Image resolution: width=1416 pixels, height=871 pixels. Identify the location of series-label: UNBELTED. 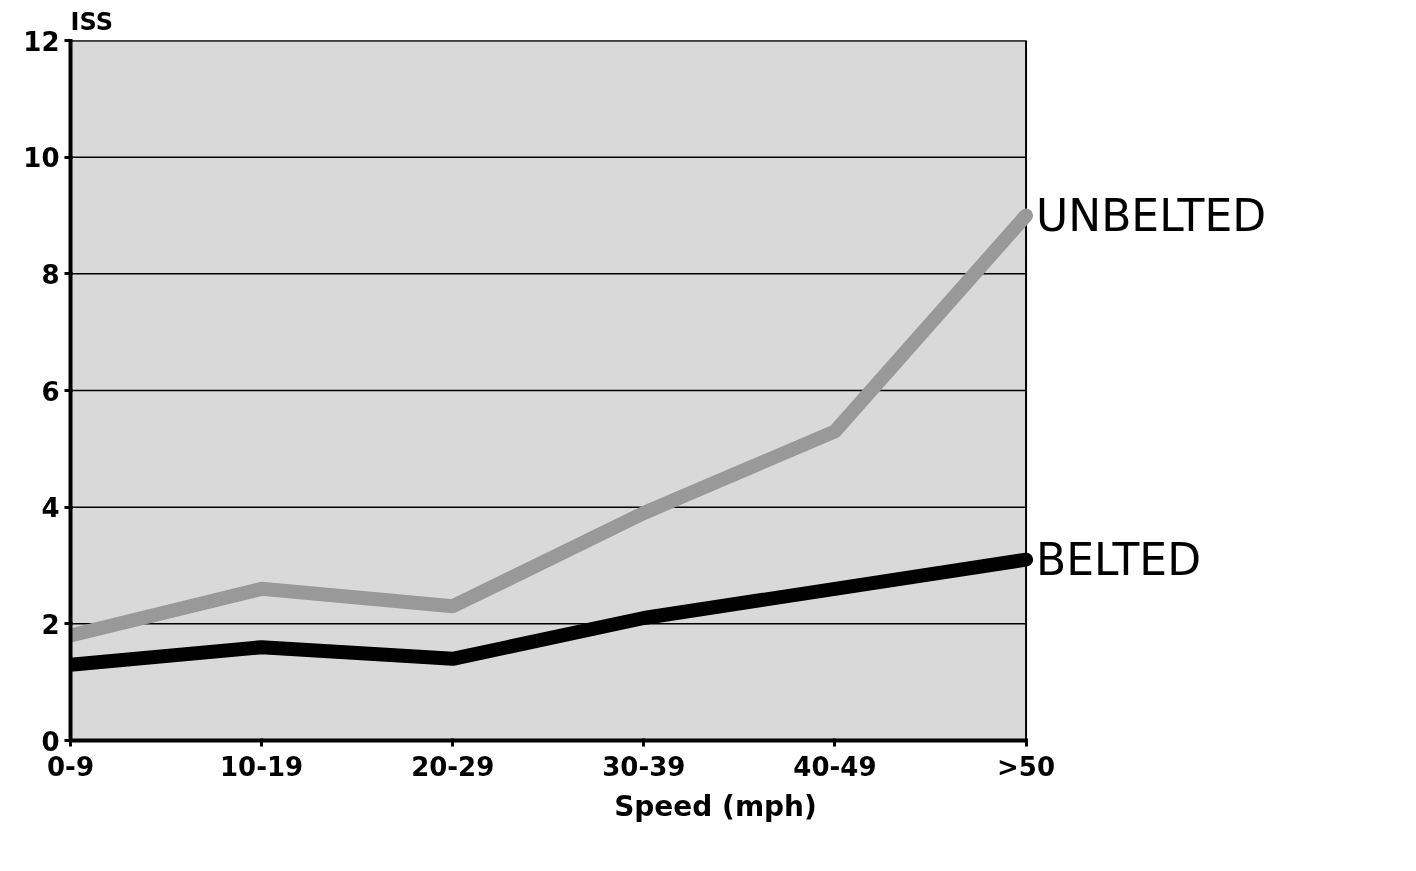
(1151, 215).